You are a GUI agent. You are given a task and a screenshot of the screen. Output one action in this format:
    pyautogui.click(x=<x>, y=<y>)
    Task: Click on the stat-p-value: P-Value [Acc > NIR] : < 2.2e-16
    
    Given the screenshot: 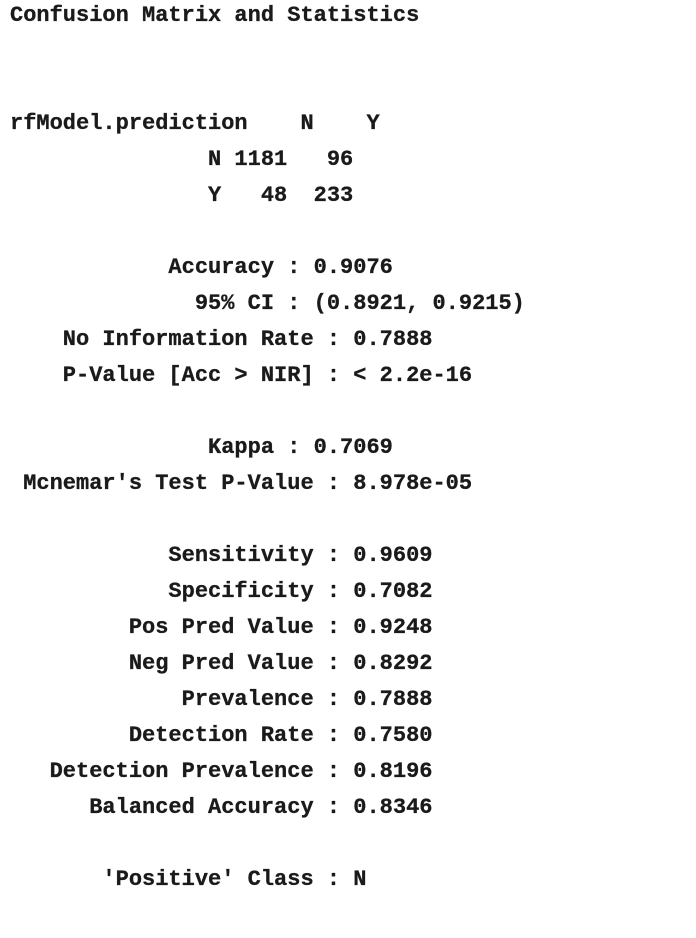 What is the action you would take?
    pyautogui.click(x=241, y=375)
    